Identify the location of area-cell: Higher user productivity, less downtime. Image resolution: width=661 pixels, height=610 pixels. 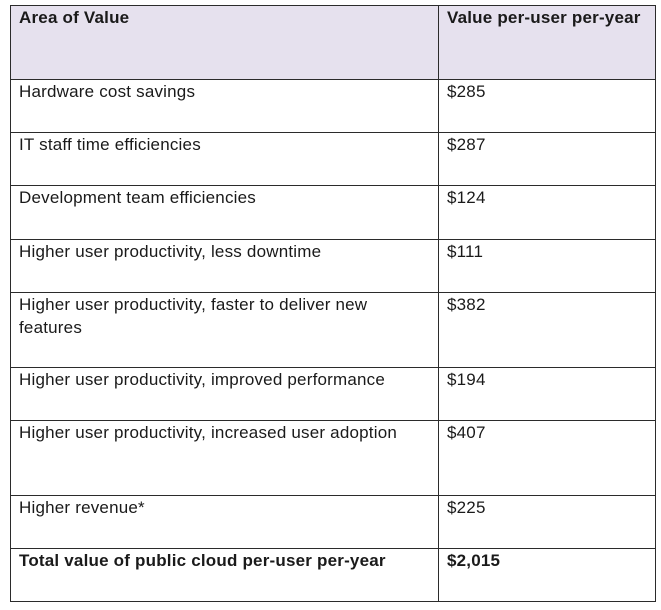
(224, 266).